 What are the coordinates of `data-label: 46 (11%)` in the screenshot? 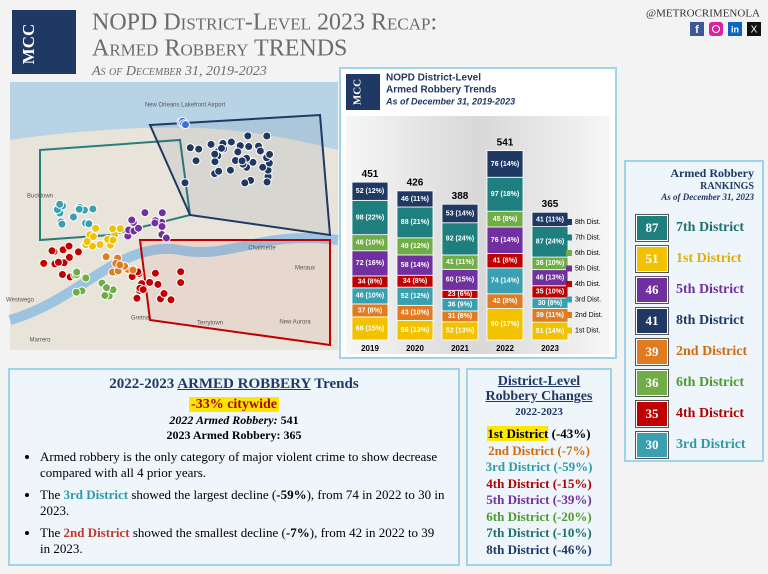 It's located at (415, 199).